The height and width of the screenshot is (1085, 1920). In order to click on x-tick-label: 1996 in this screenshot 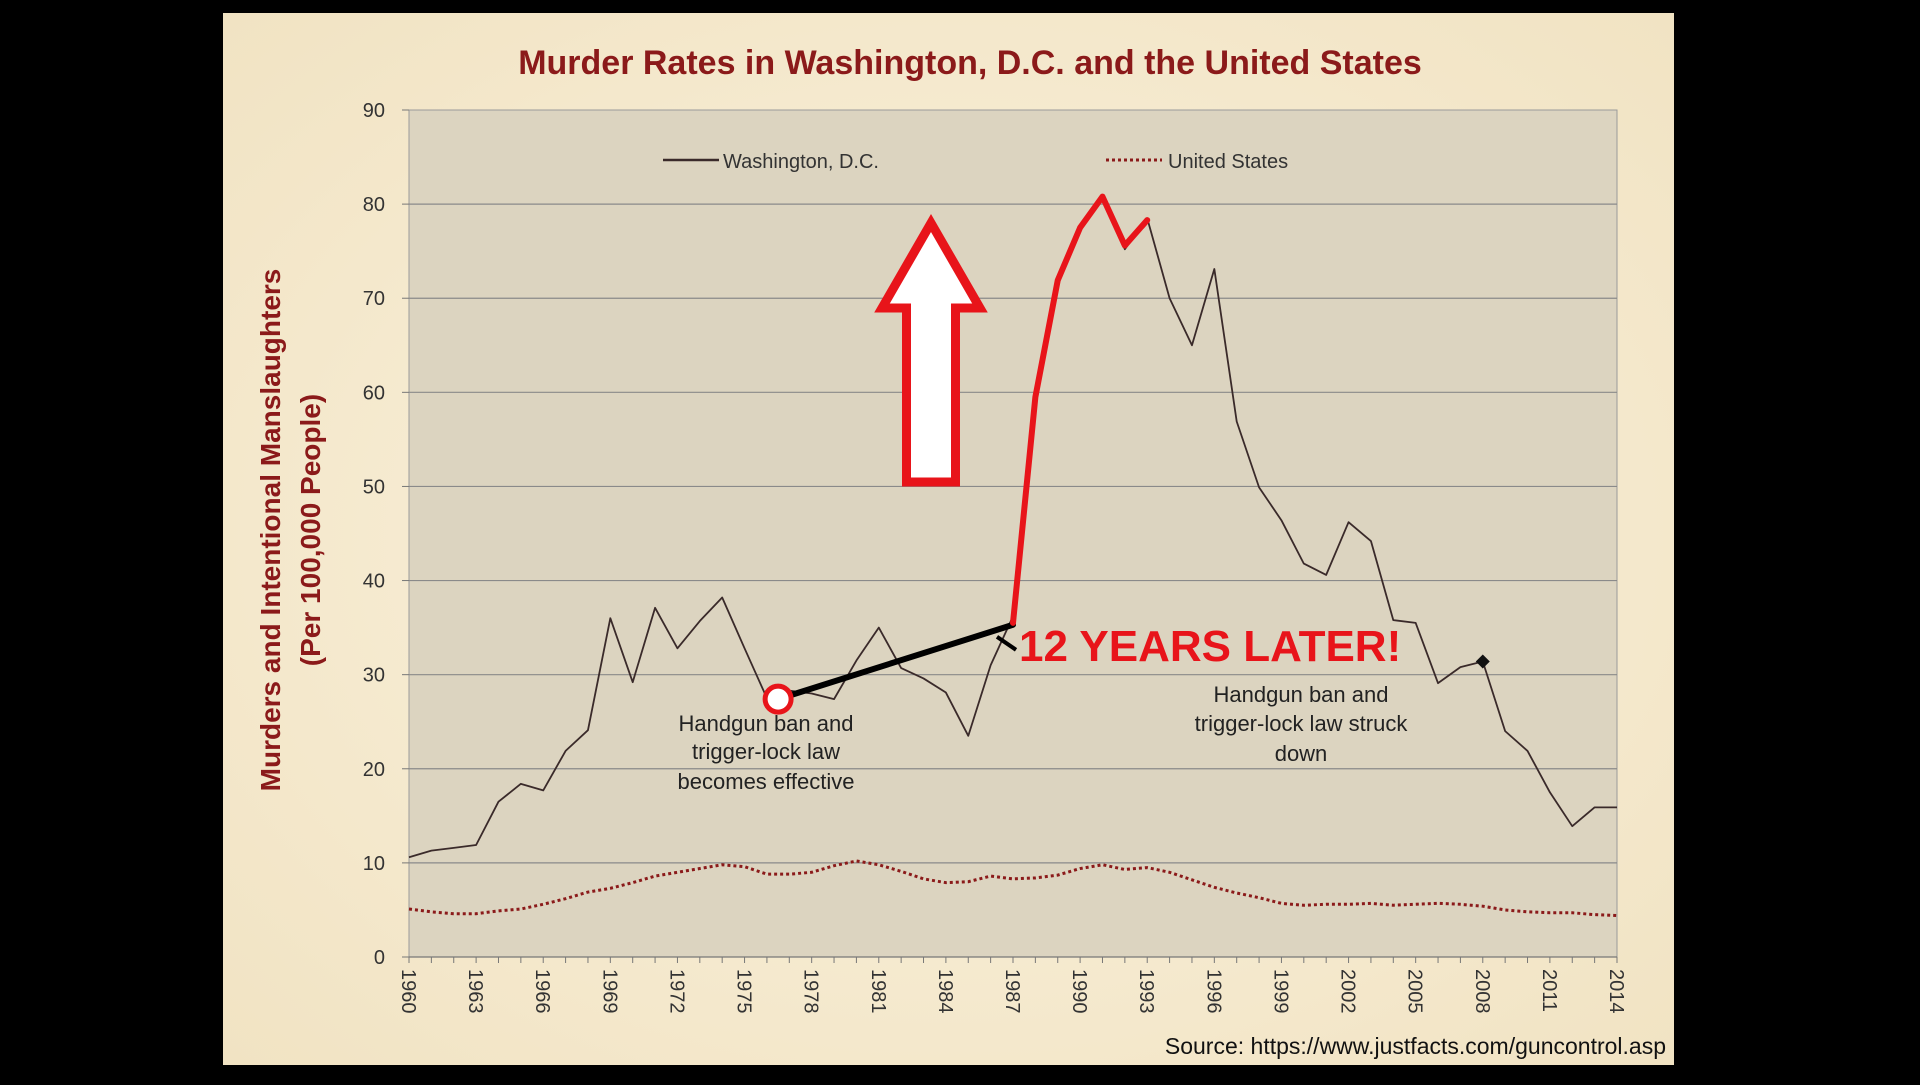, I will do `click(1213, 991)`.